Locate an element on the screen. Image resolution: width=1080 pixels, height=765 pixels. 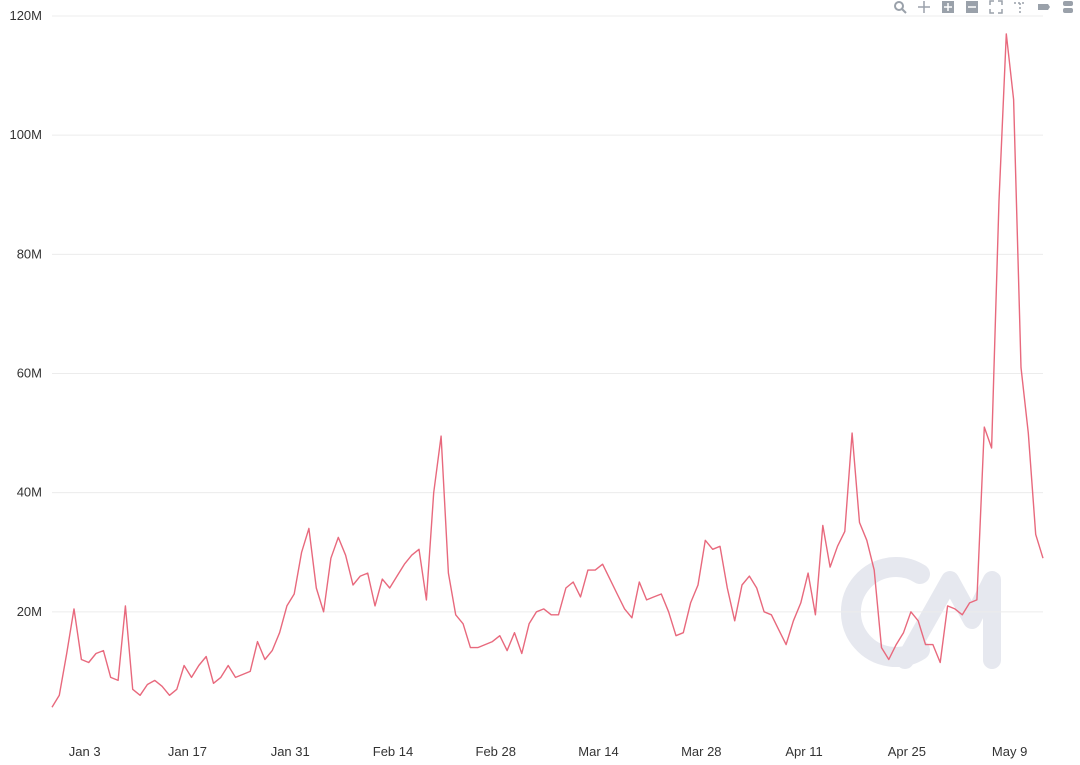
spike-icon is located at coordinates (1020, 7).